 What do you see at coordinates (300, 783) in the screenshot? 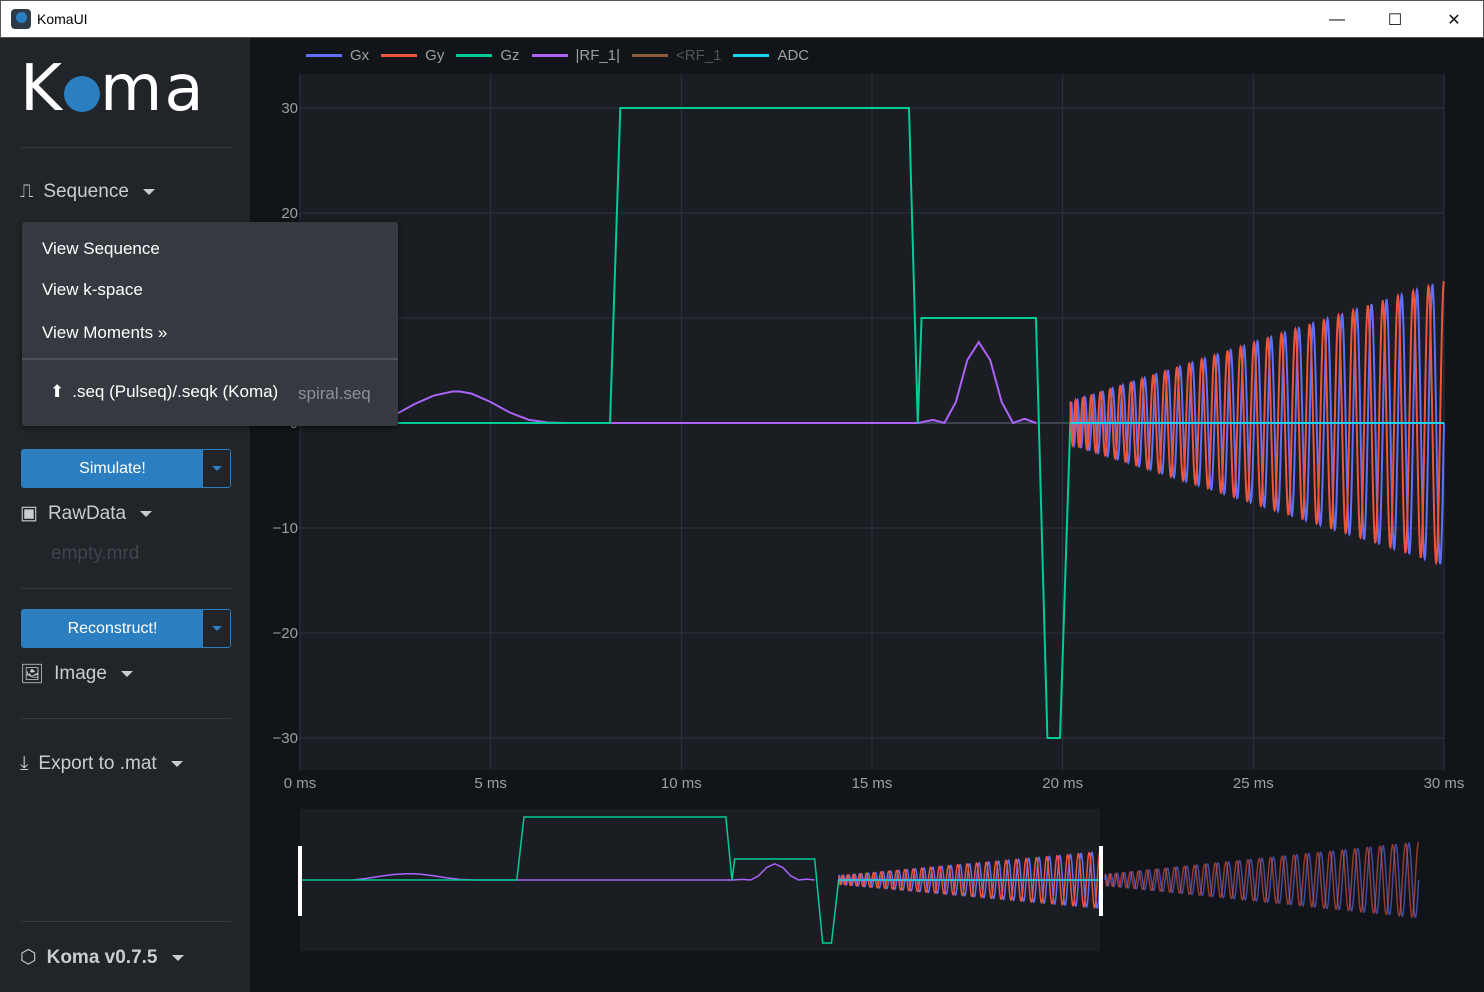
I see `x-tick-label: 0 ms` at bounding box center [300, 783].